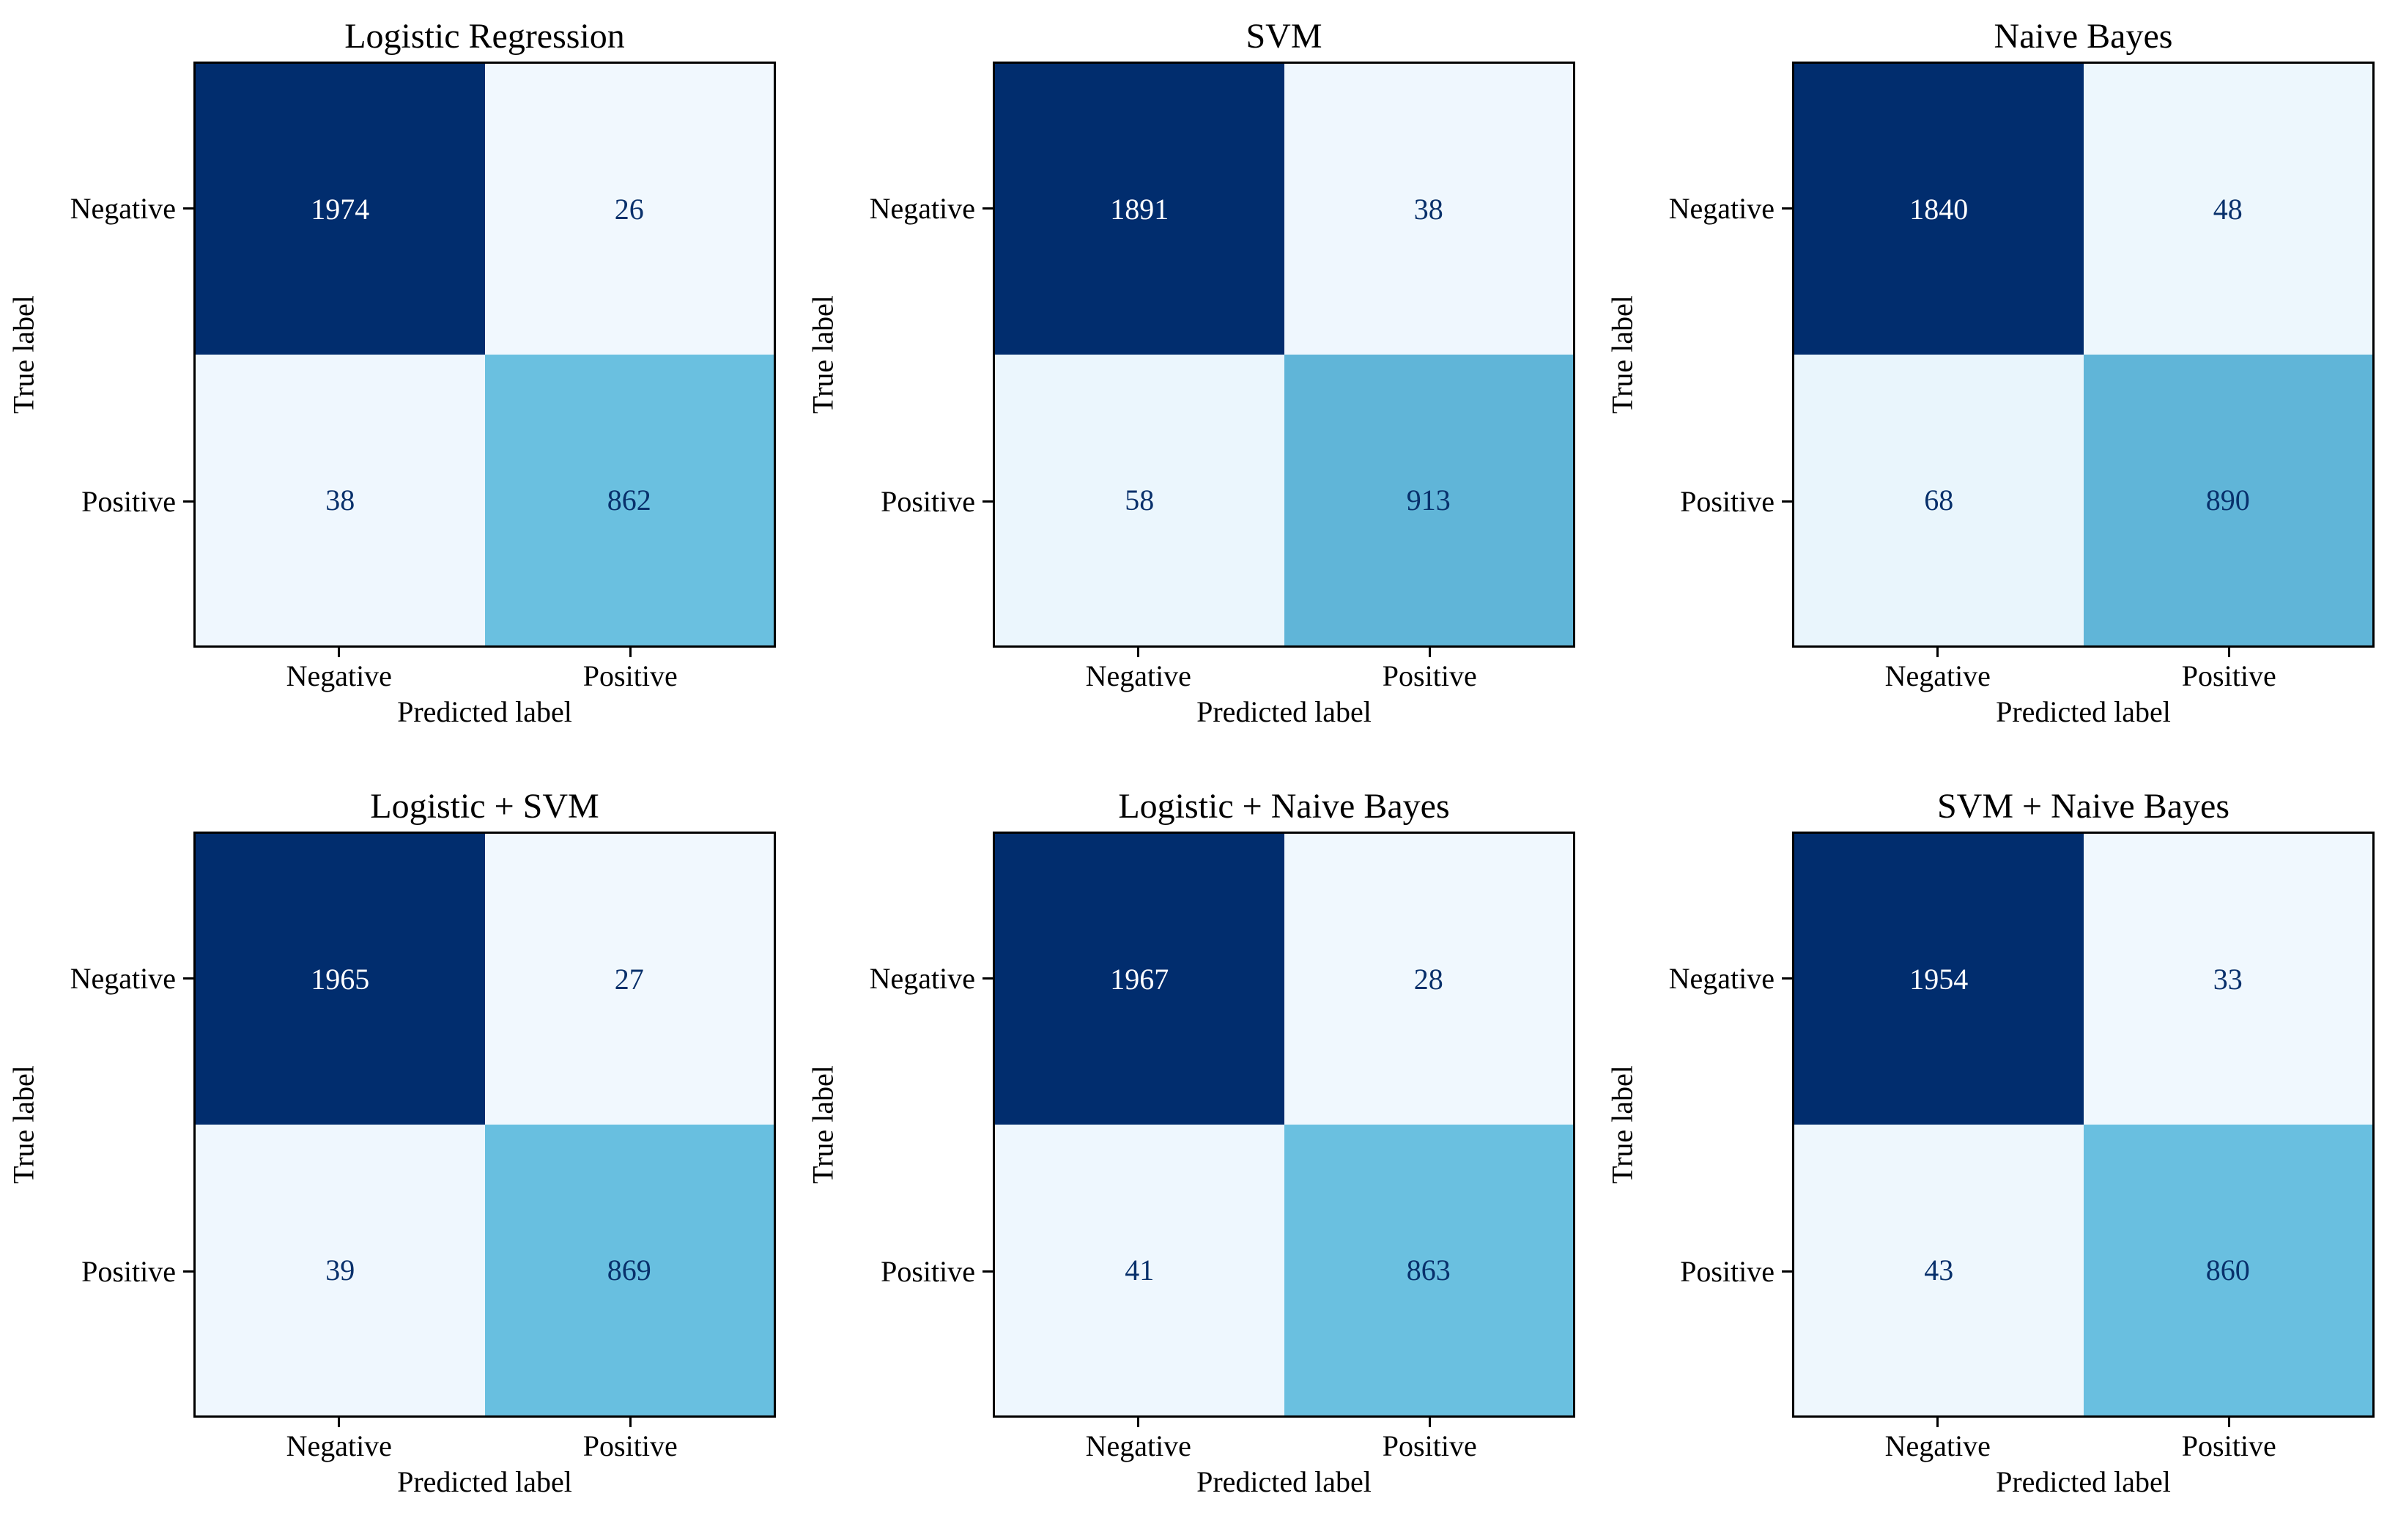  Describe the element at coordinates (2227, 500) in the screenshot. I see `matrix-cell-1-1: 890` at that location.